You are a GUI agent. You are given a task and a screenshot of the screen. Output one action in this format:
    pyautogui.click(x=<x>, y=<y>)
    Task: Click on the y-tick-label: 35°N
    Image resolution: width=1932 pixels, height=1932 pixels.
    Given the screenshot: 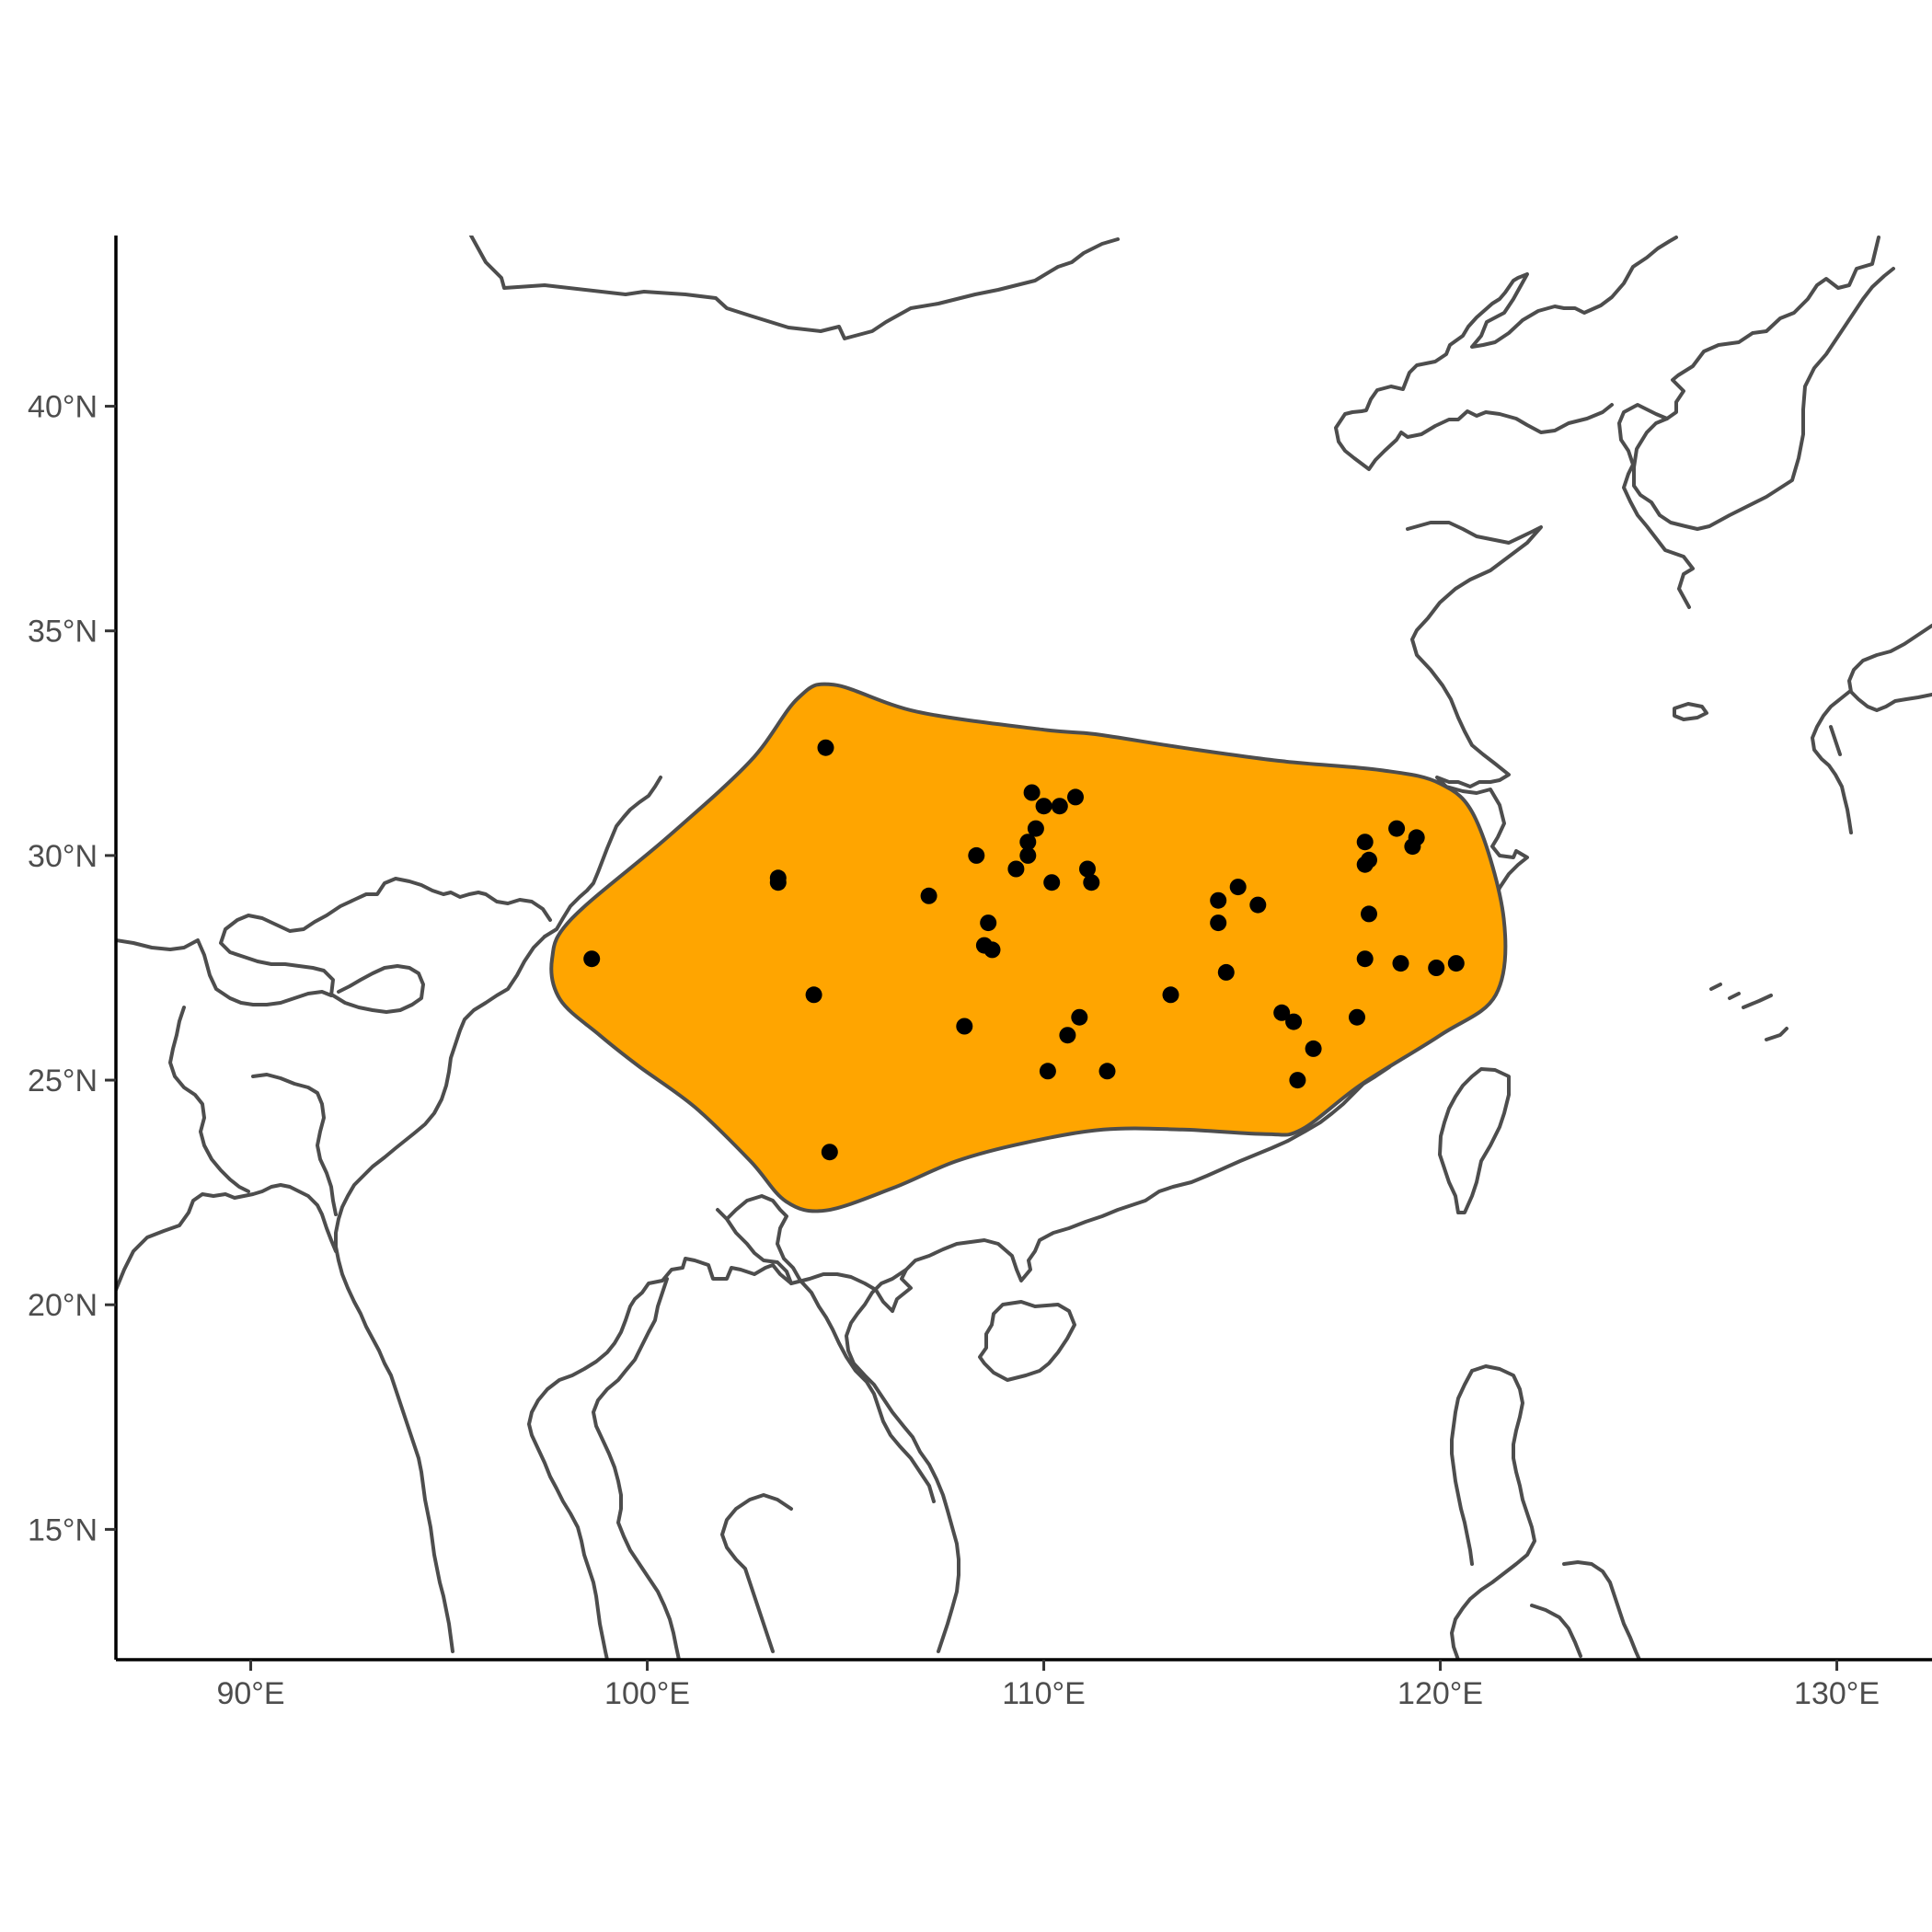 What is the action you would take?
    pyautogui.click(x=63, y=632)
    